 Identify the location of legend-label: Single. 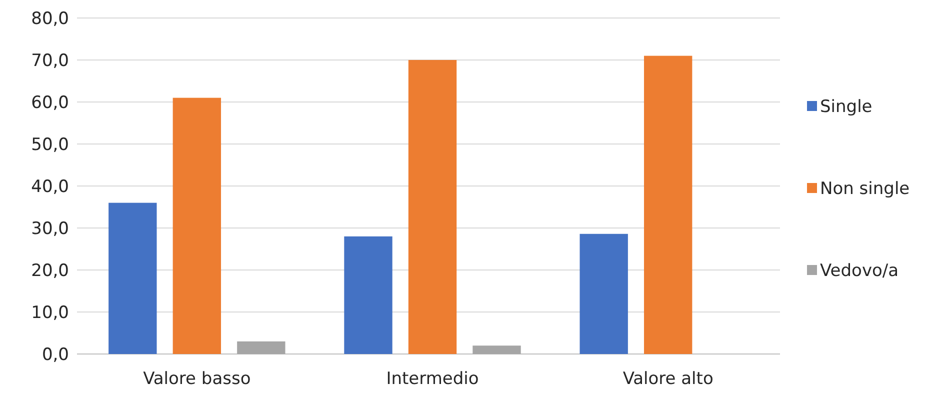
(846, 106).